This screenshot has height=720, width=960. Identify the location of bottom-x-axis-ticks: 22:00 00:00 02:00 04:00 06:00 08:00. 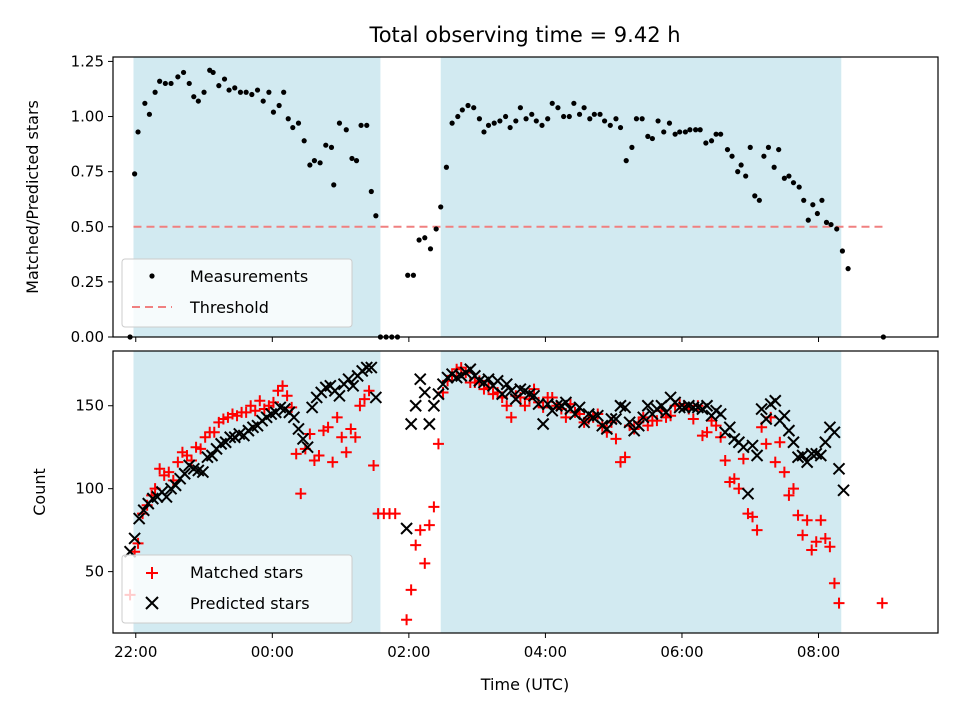
(477, 647).